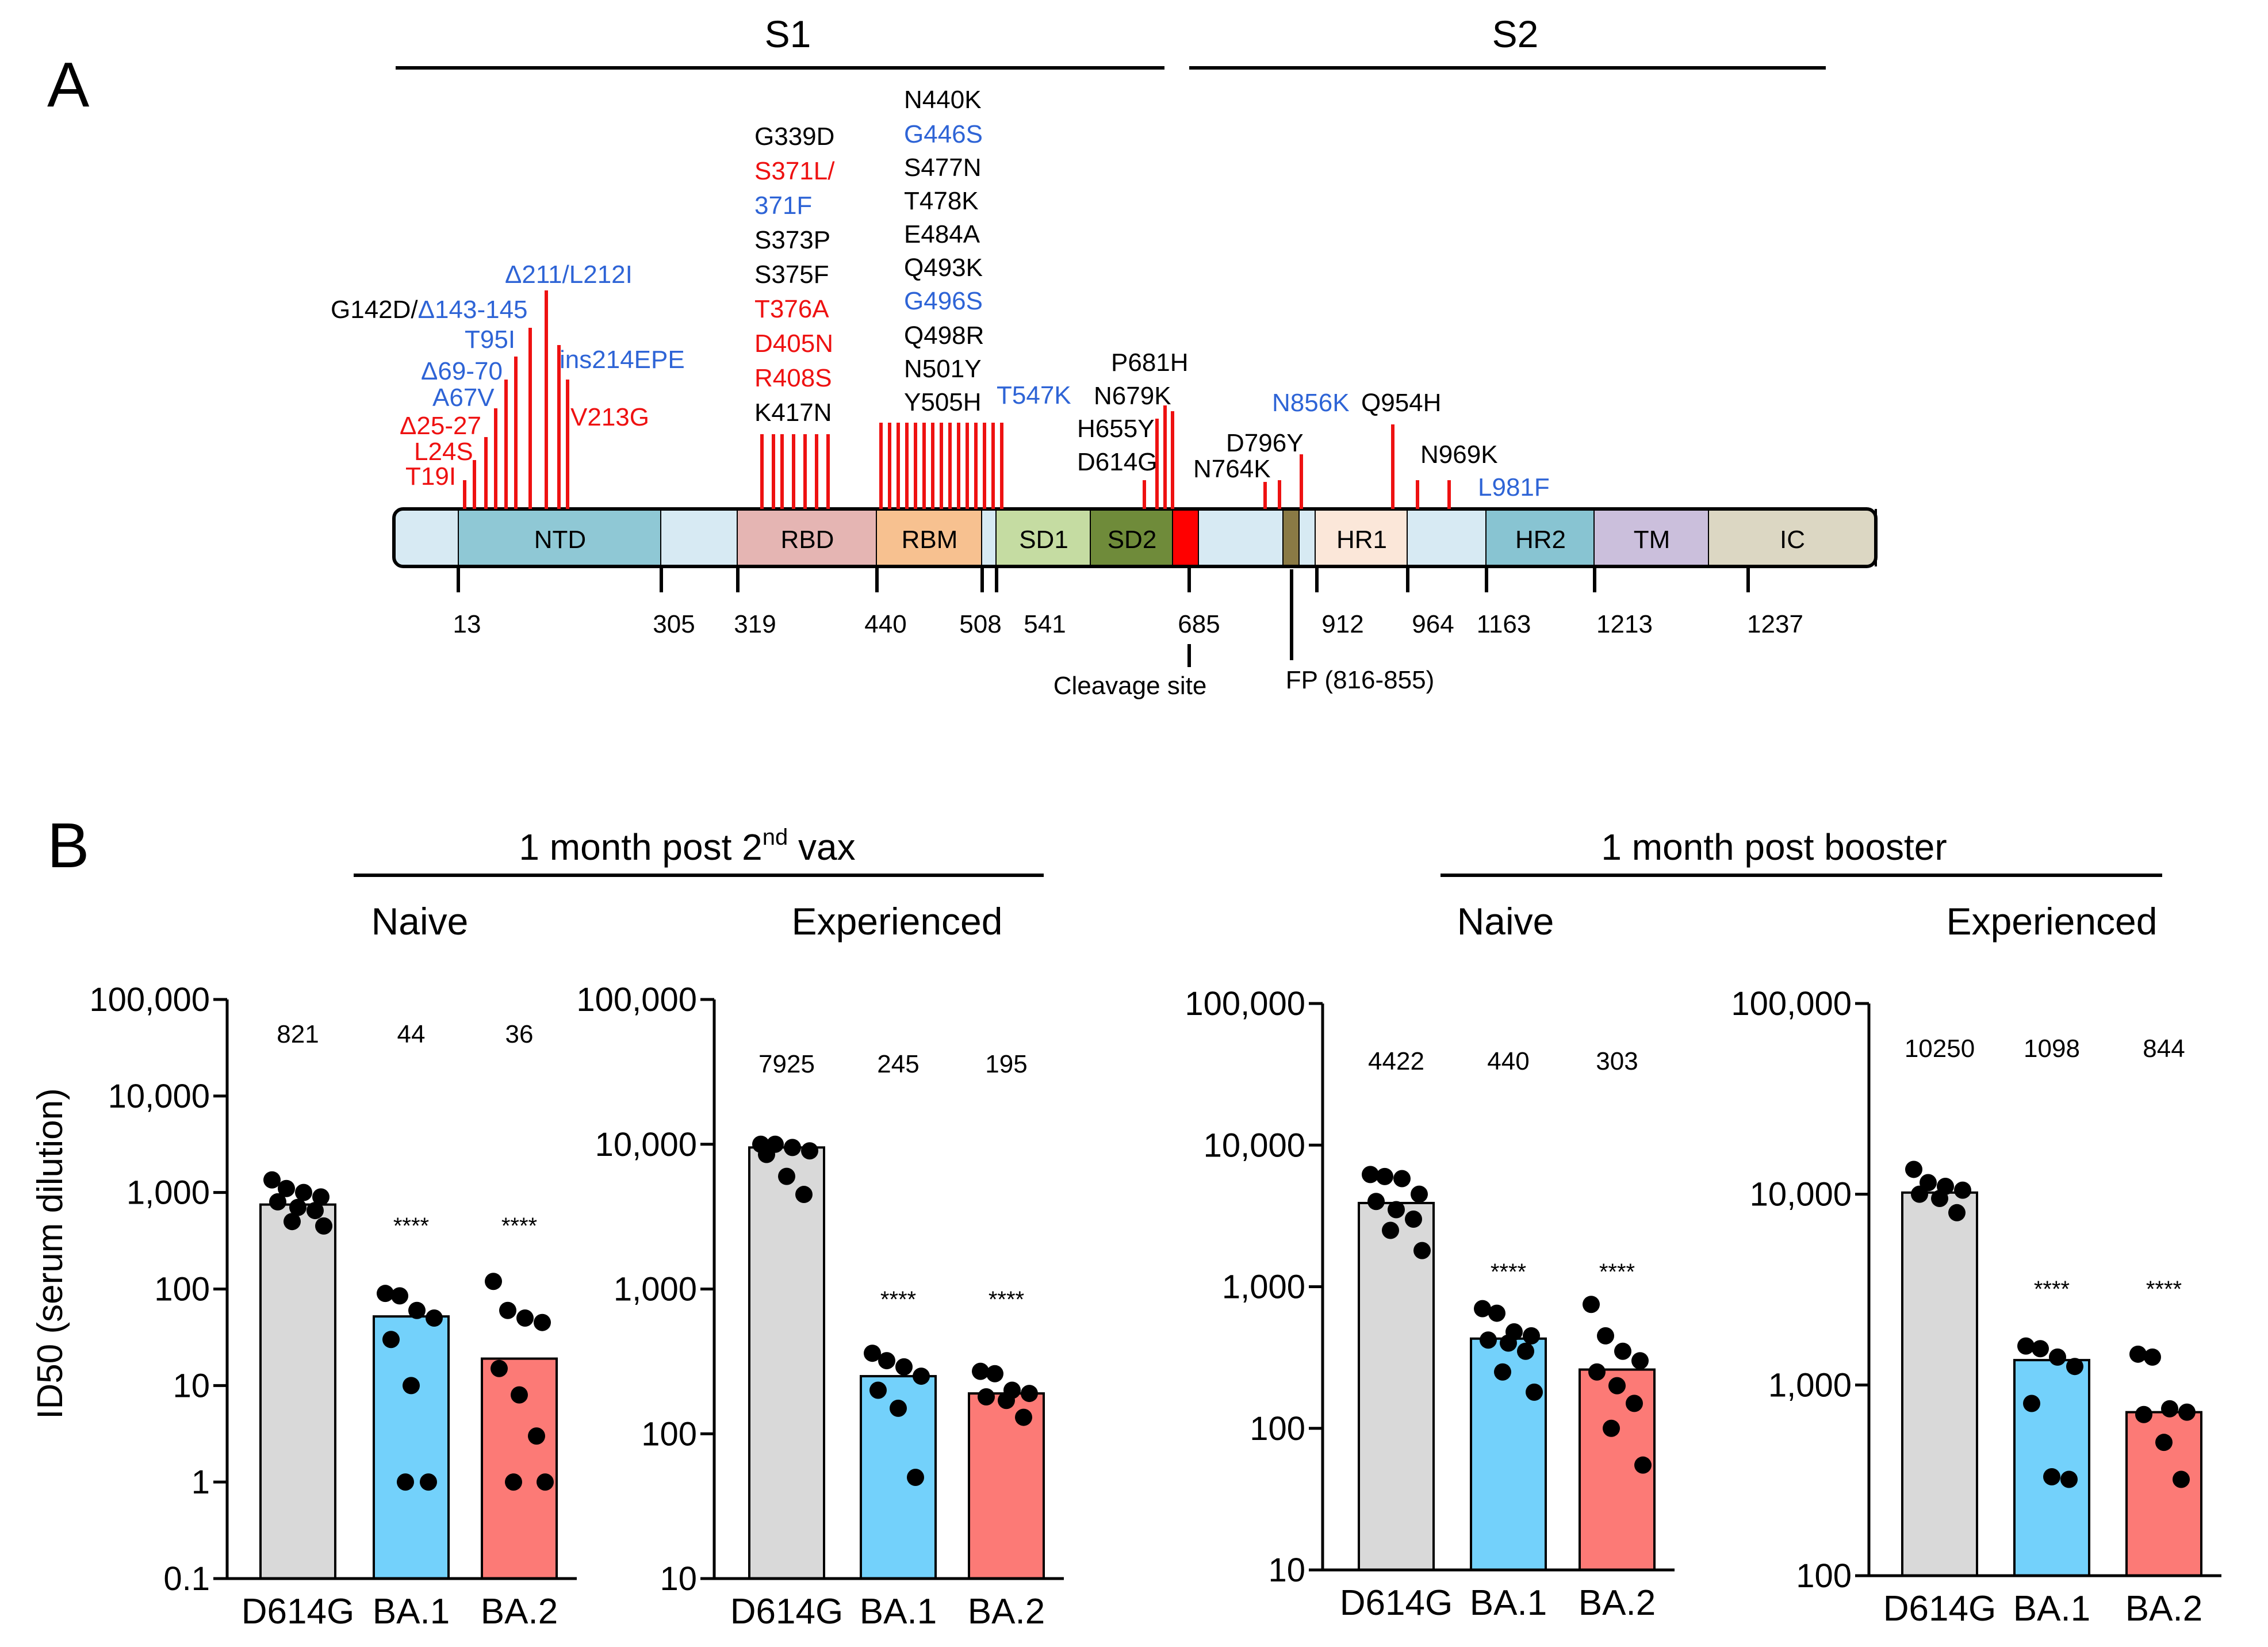  What do you see at coordinates (467, 624) in the screenshot?
I see `position-label: 13` at bounding box center [467, 624].